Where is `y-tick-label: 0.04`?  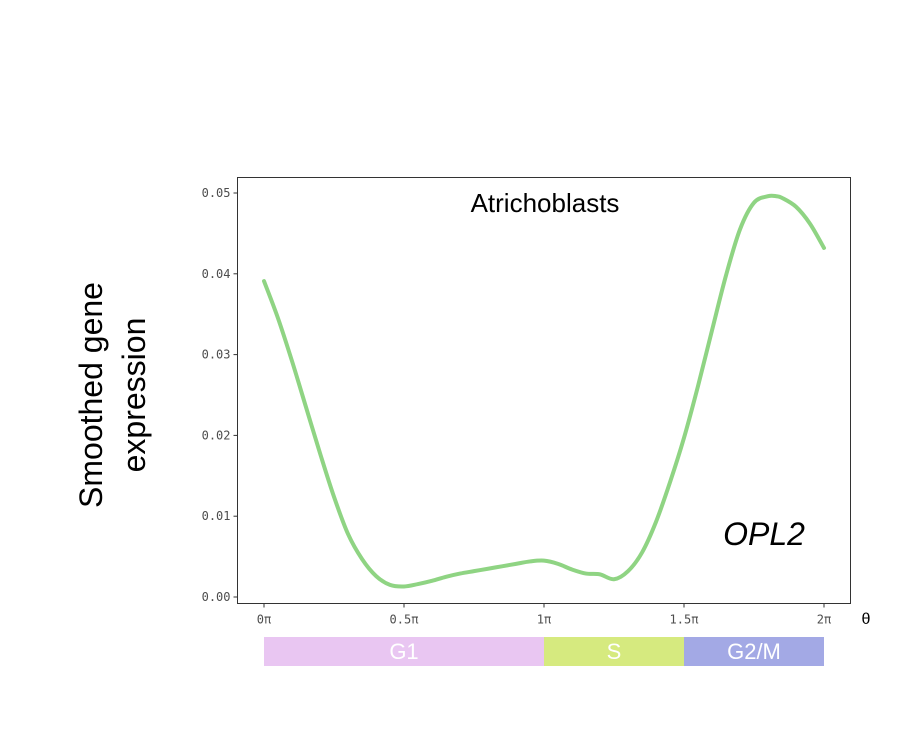 y-tick-label: 0.04 is located at coordinates (216, 274).